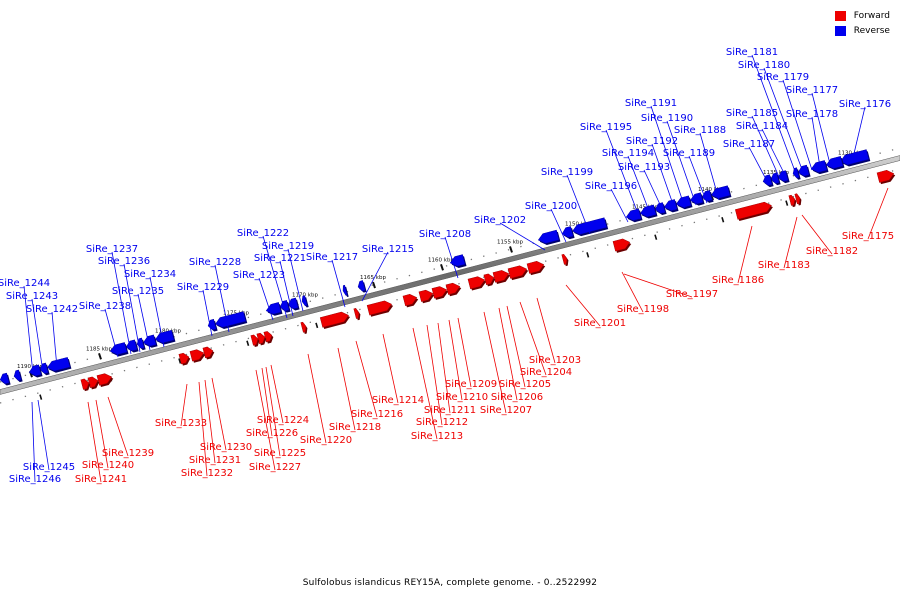 The height and width of the screenshot is (600, 900). I want to click on reverse-gene-label: SiRe_1199, so click(567, 172).